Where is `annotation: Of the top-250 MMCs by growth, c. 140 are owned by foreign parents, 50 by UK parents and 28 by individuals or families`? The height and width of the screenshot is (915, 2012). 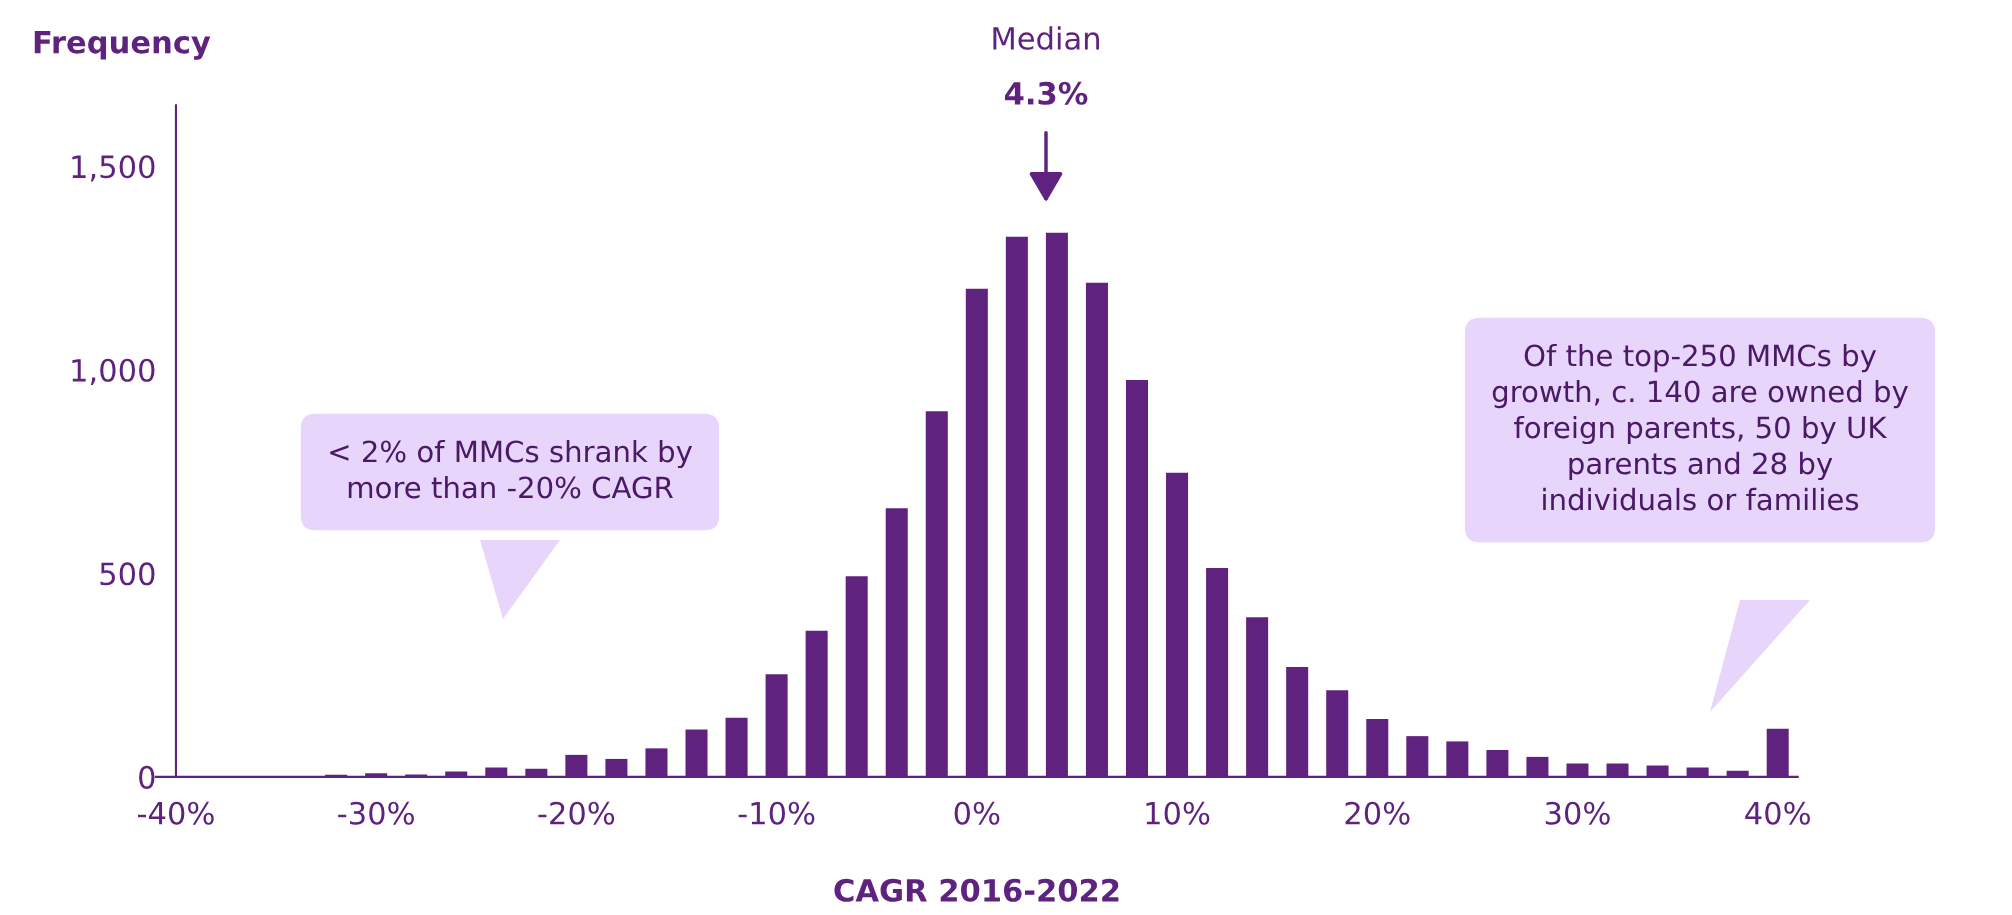 annotation: Of the top-250 MMCs by growth, c. 140 are owned by foreign parents, 50 by UK parents and 28 by individuals or families is located at coordinates (1700, 427).